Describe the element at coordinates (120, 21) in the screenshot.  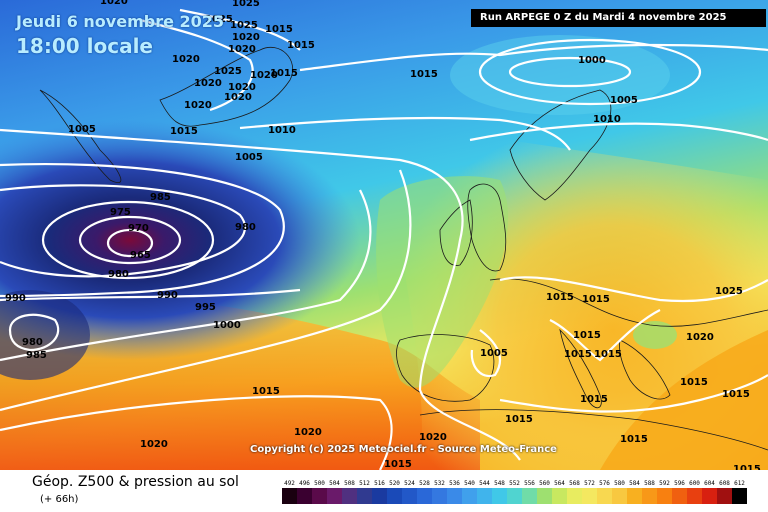
I see `forecast-date-title: Jeudi 6 novembre 2025` at that location.